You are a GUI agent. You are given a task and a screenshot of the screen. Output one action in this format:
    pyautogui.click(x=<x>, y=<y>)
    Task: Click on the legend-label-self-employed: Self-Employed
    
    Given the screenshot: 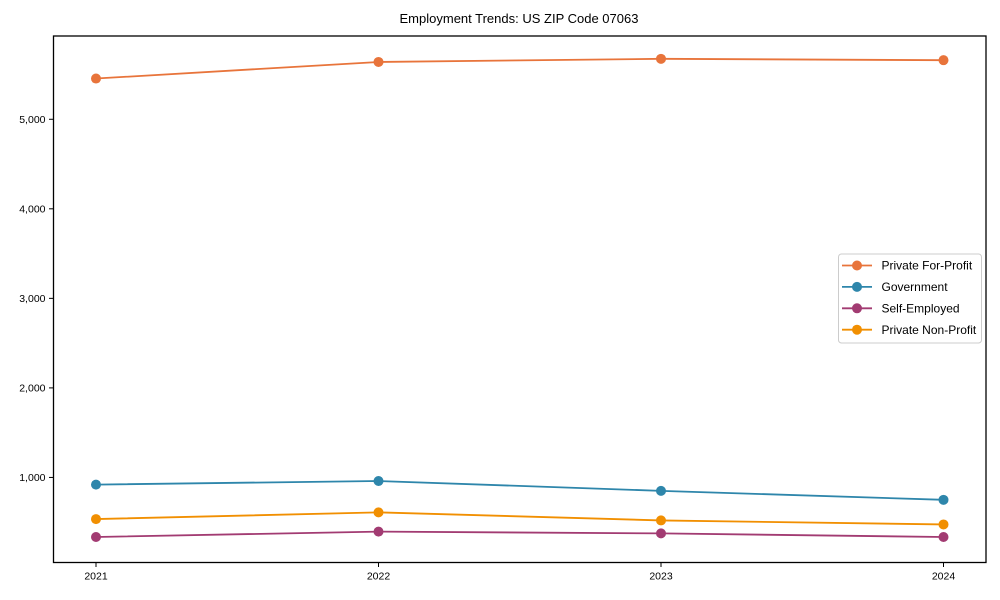 What is the action you would take?
    pyautogui.click(x=921, y=309)
    